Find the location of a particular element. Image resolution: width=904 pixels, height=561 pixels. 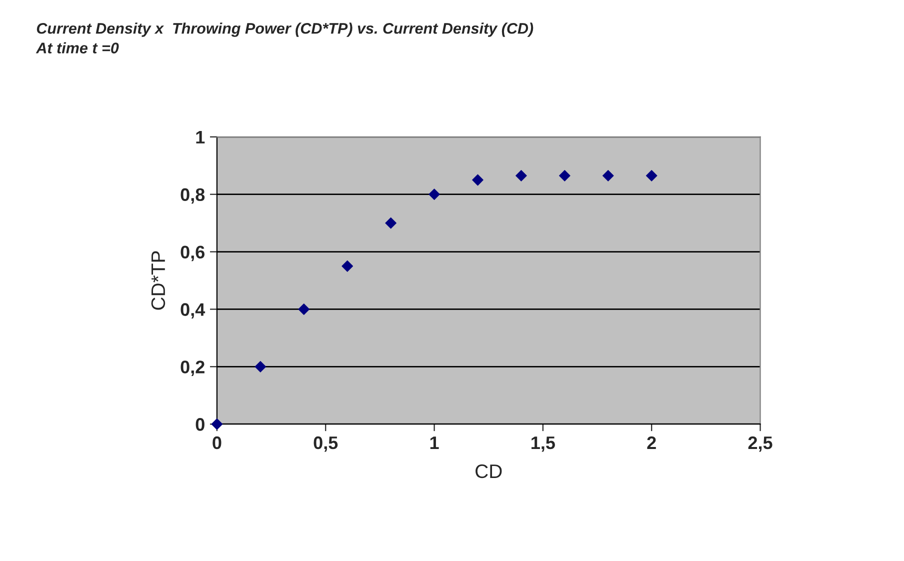

y-tick-label: 0 is located at coordinates (200, 424).